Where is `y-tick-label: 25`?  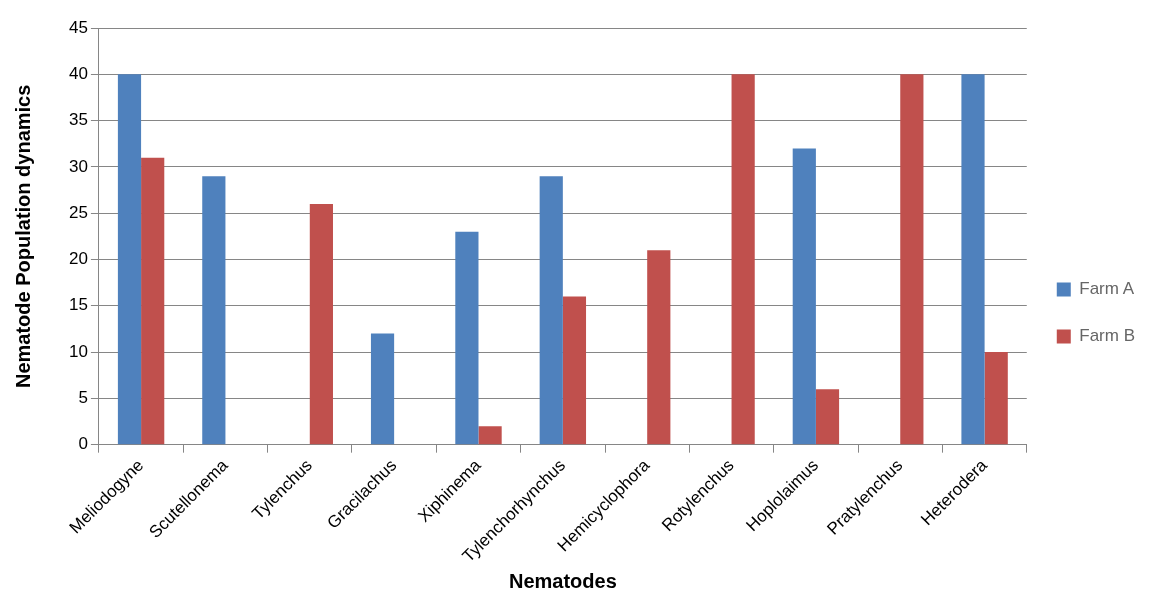
y-tick-label: 25 is located at coordinates (78, 212).